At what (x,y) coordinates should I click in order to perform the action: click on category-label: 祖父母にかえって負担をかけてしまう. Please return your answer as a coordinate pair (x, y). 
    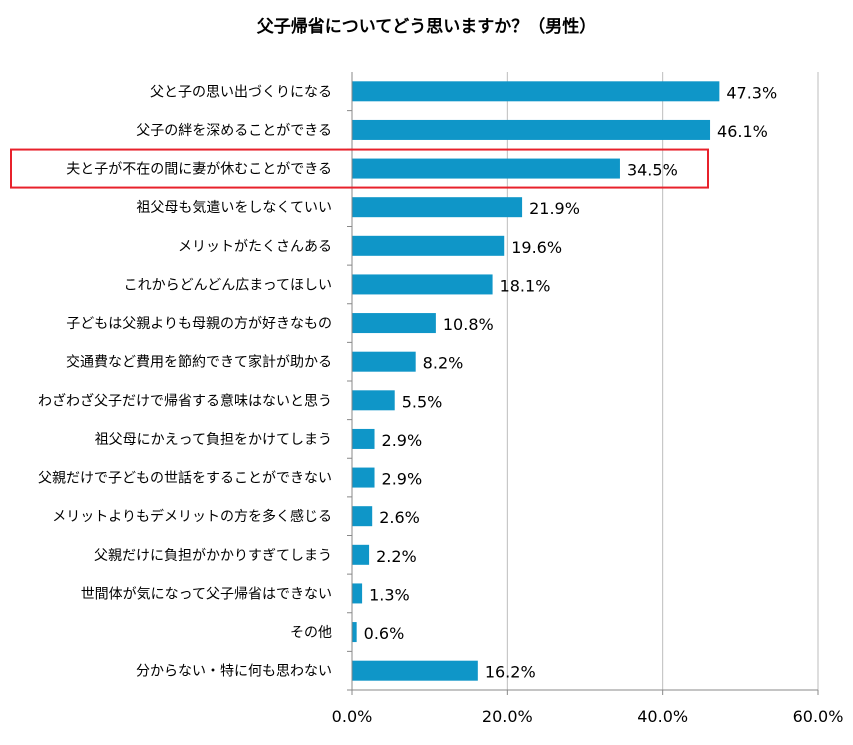
    Looking at the image, I should click on (213, 440).